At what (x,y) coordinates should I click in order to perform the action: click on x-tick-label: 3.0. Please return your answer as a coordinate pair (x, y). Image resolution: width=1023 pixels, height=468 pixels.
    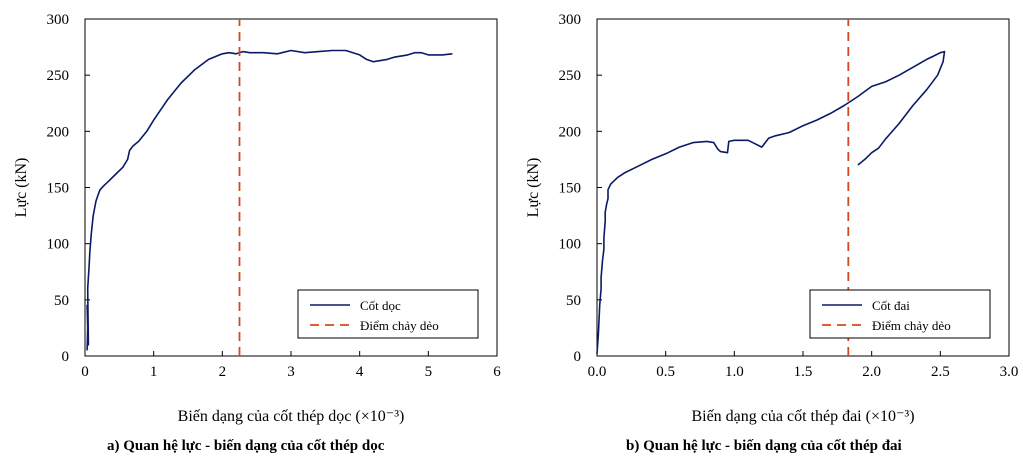
    Looking at the image, I should click on (1009, 372).